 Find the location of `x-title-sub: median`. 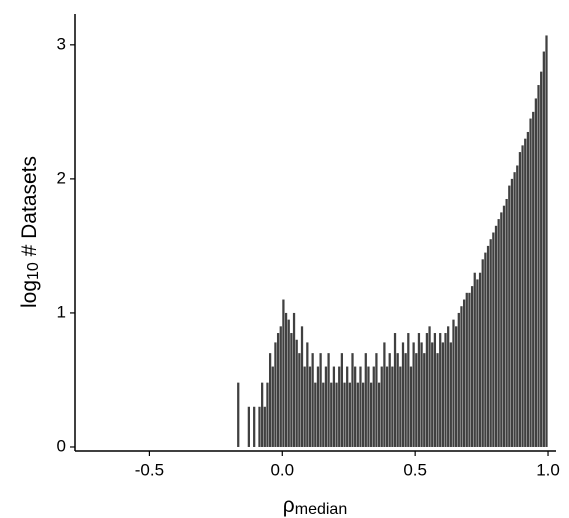

x-title-sub: median is located at coordinates (321, 509).